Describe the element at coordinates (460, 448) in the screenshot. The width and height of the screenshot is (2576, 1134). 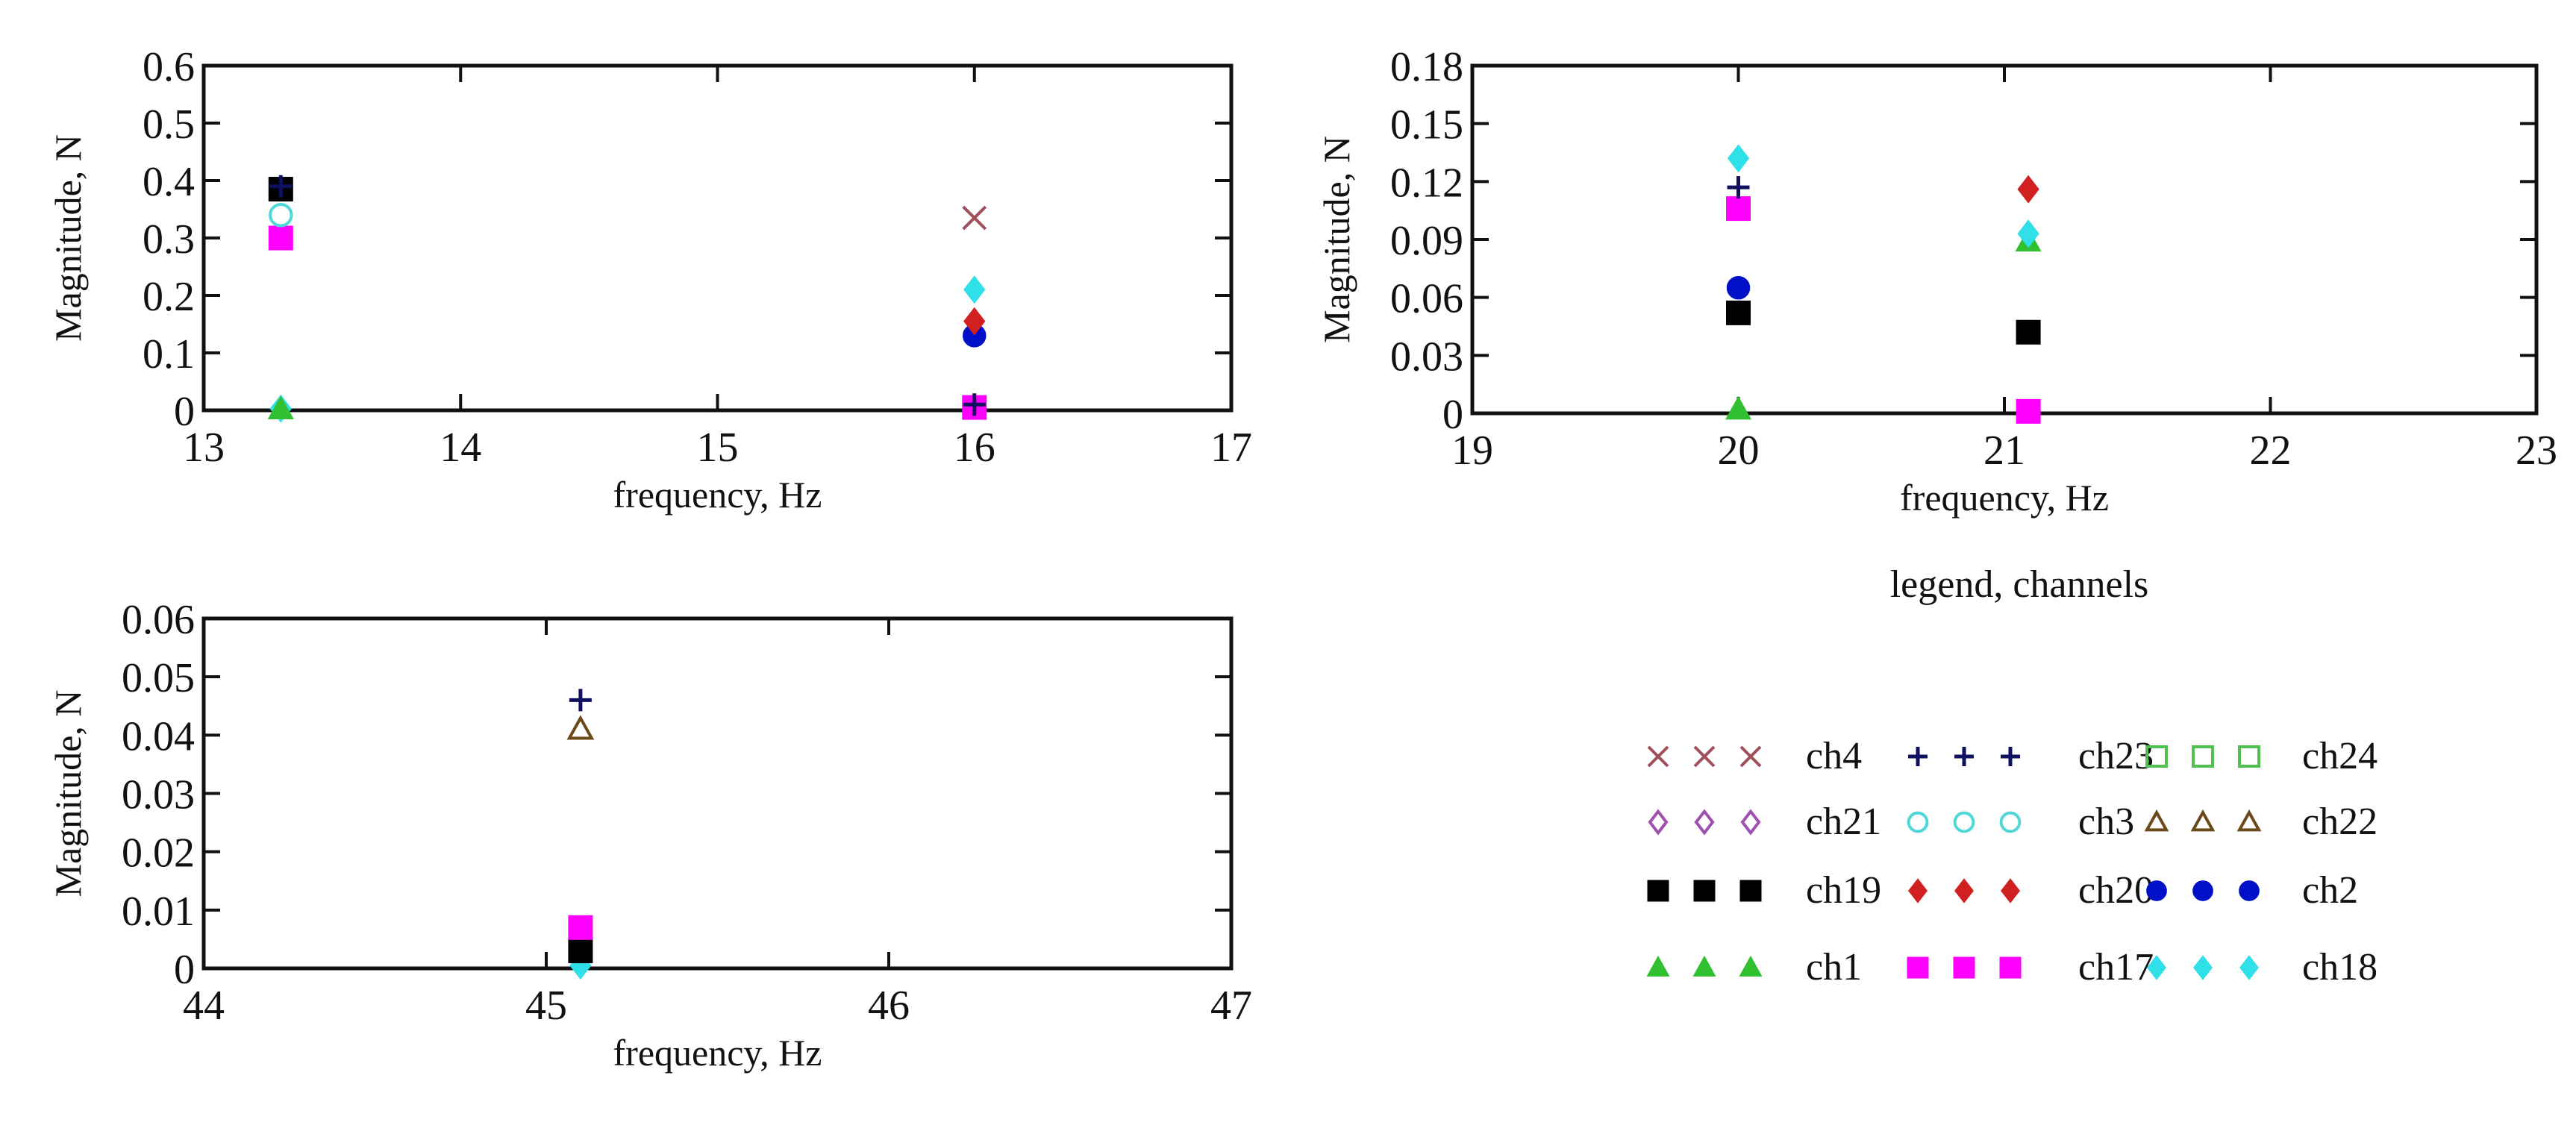
I see `x-tick-label: 14` at that location.